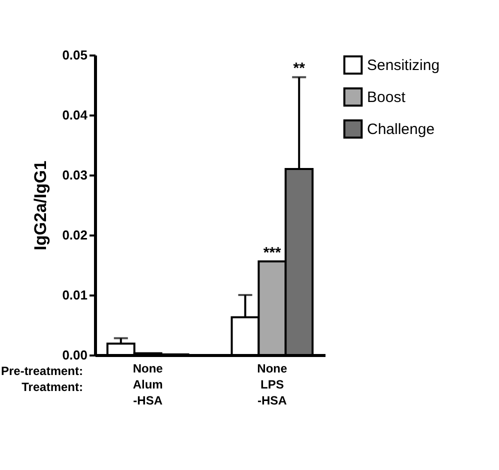  I want to click on y-tick-label: 0.05, so click(75, 55).